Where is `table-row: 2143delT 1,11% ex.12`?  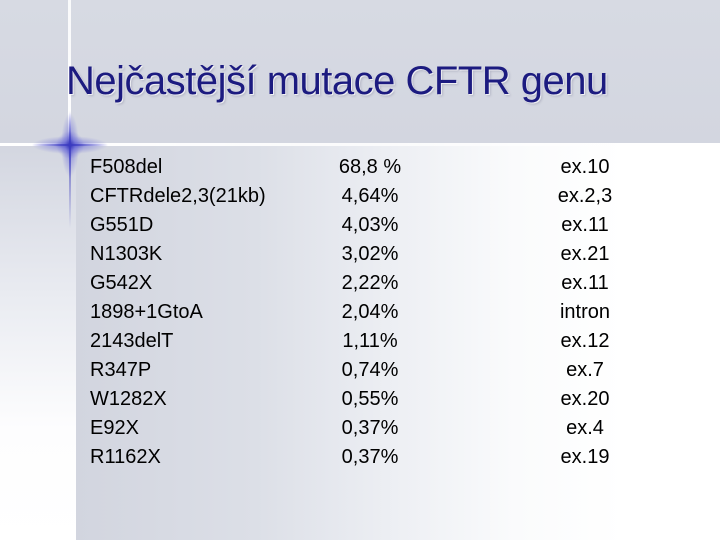 table-row: 2143delT 1,11% ex.12 is located at coordinates (360, 341).